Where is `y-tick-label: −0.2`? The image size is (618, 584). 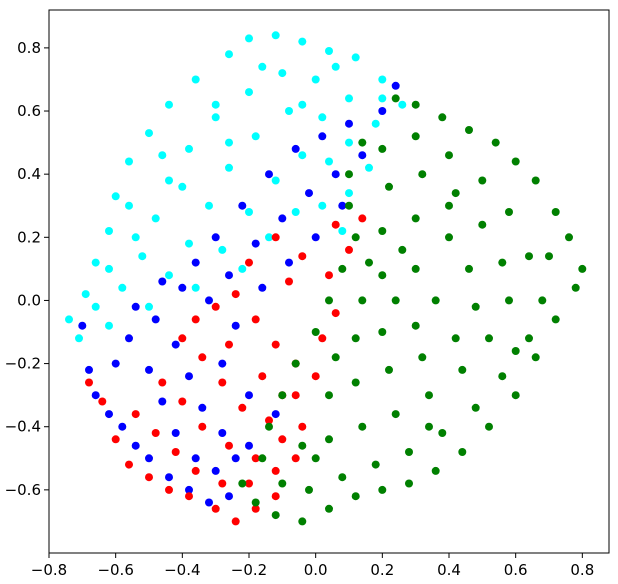
y-tick-label: −0.2 is located at coordinates (23, 364).